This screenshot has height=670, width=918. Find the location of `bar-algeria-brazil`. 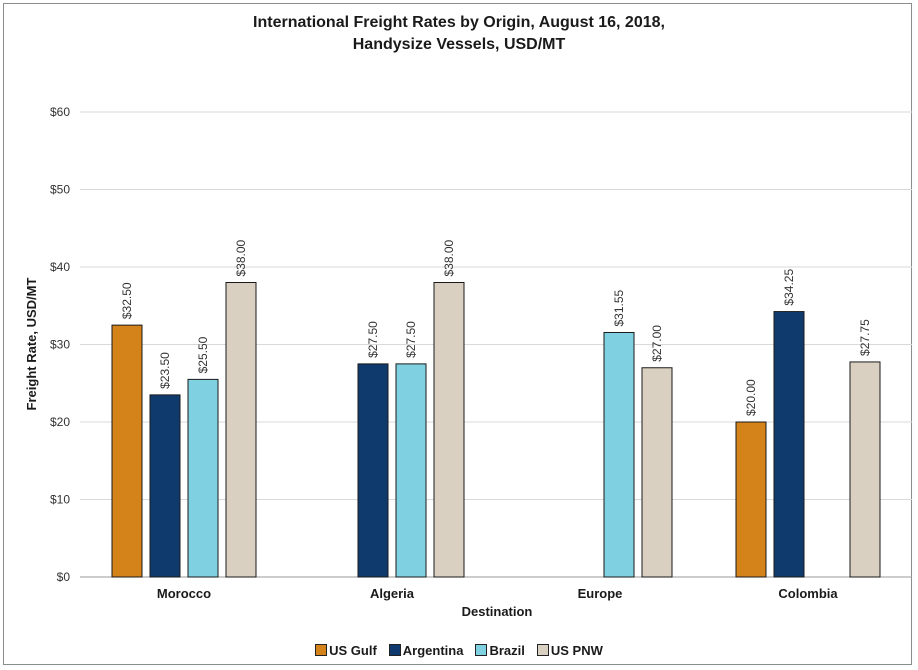

bar-algeria-brazil is located at coordinates (411, 470).